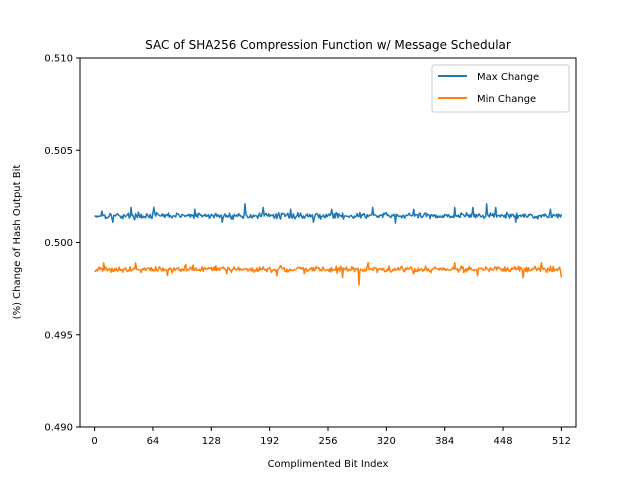 This screenshot has width=640, height=480. I want to click on x-tick-label: 0, so click(94, 441).